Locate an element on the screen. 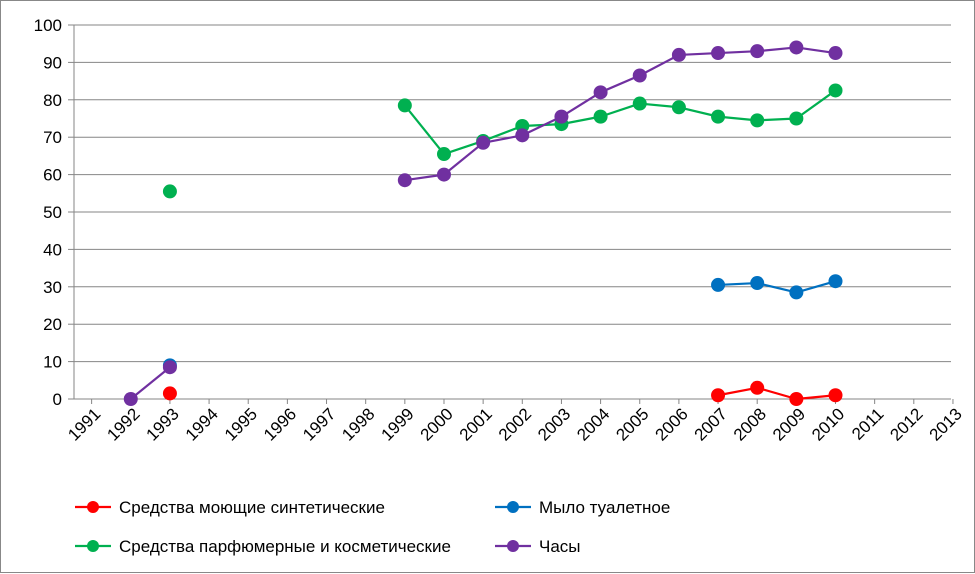 Image resolution: width=975 pixels, height=574 pixels. legend-item: Средства моющие синтетические is located at coordinates (230, 507).